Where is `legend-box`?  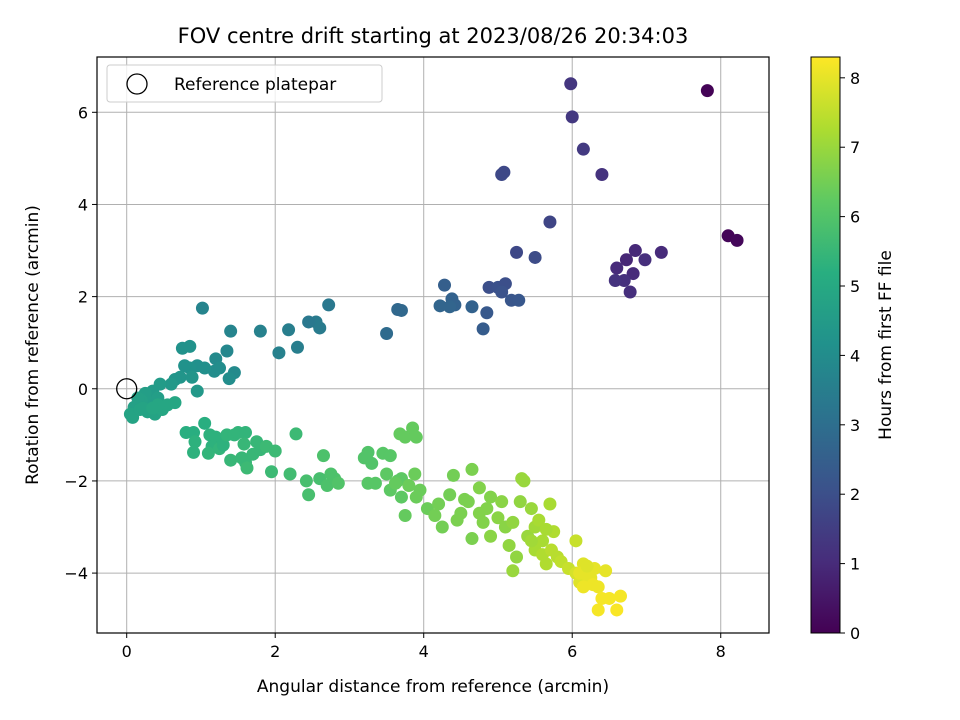
legend-box is located at coordinates (244, 83).